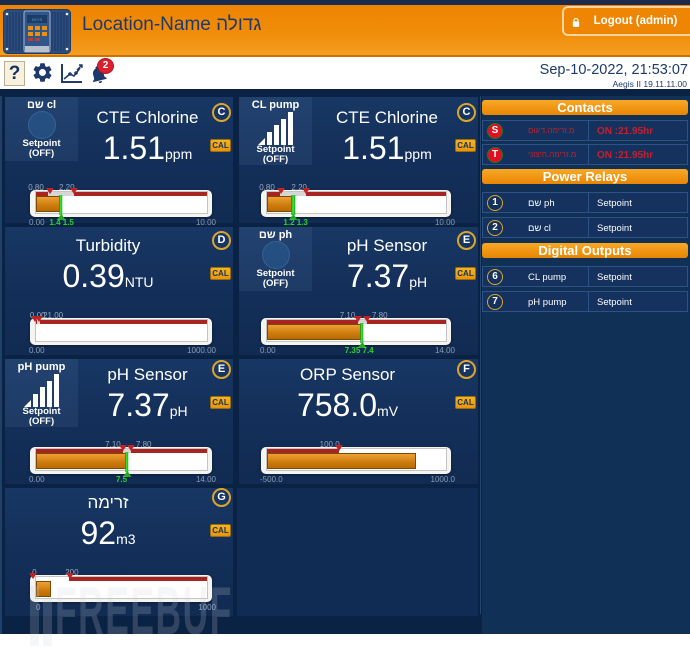 Image resolution: width=690 pixels, height=650 pixels. Describe the element at coordinates (37, 19) in the screenshot. I see `svg-text: KEYS` at that location.